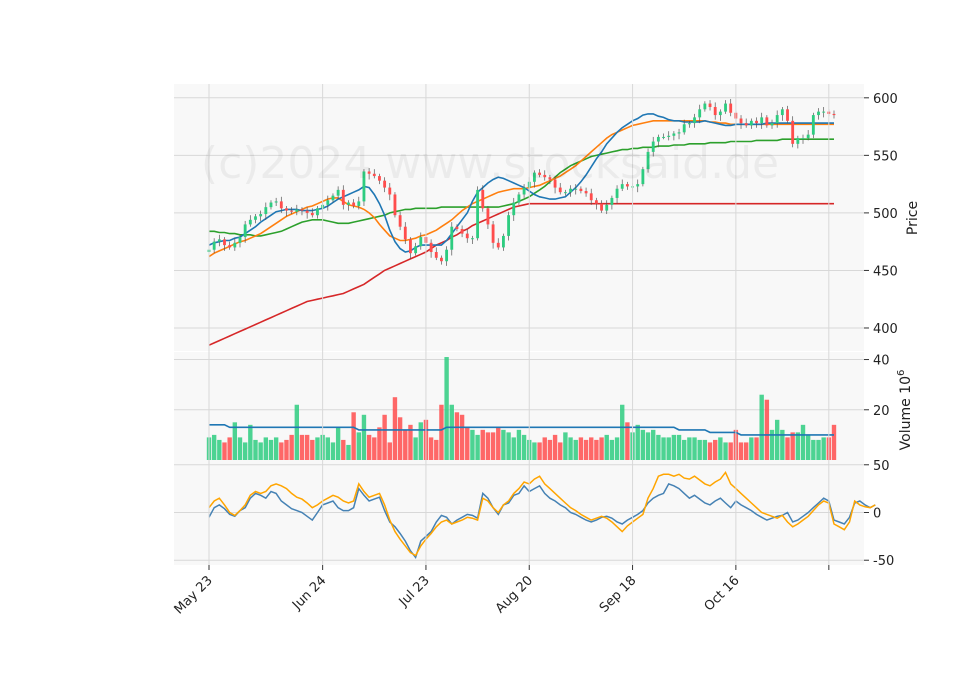 Image resolution: width=960 pixels, height=690 pixels. What do you see at coordinates (885, 214) in the screenshot?
I see `price-y-tick-label: 500` at bounding box center [885, 214].